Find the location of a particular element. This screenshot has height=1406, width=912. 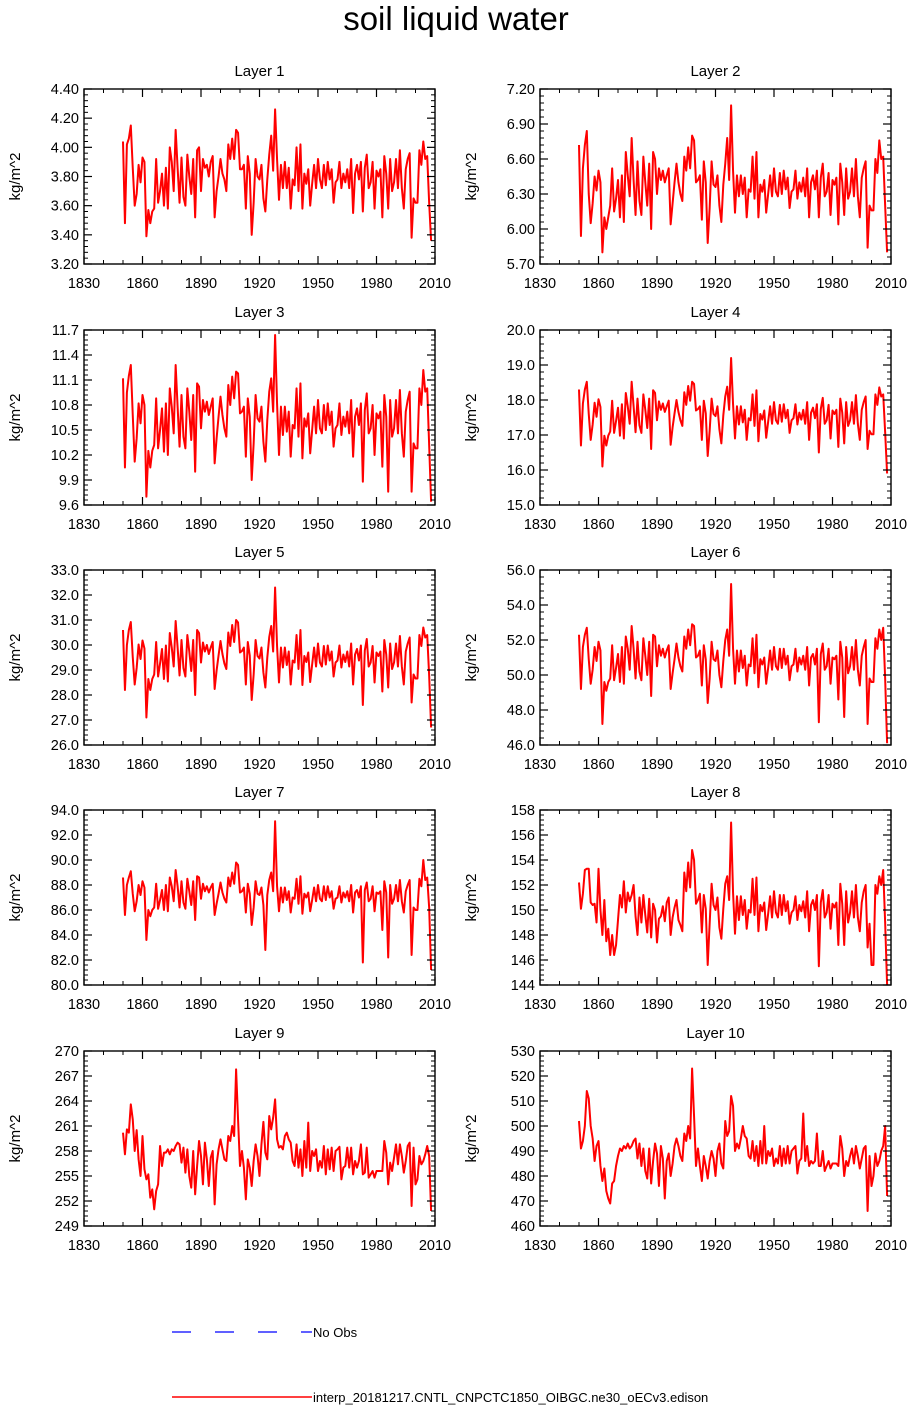

y-tick-label: 3.60 is located at coordinates (65, 207).